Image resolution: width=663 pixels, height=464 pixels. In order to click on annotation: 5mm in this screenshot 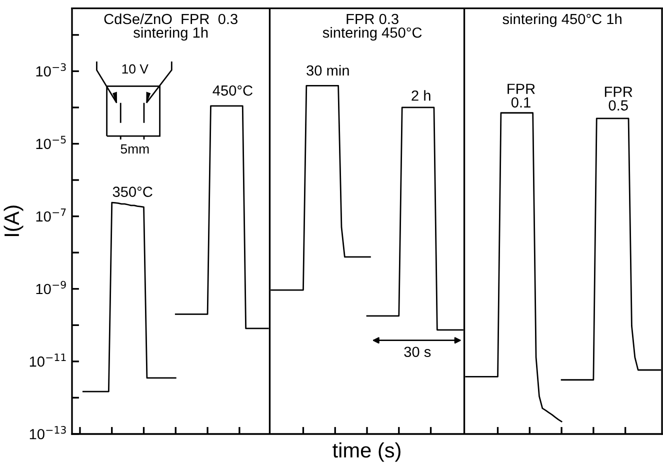, I will do `click(134, 149)`.